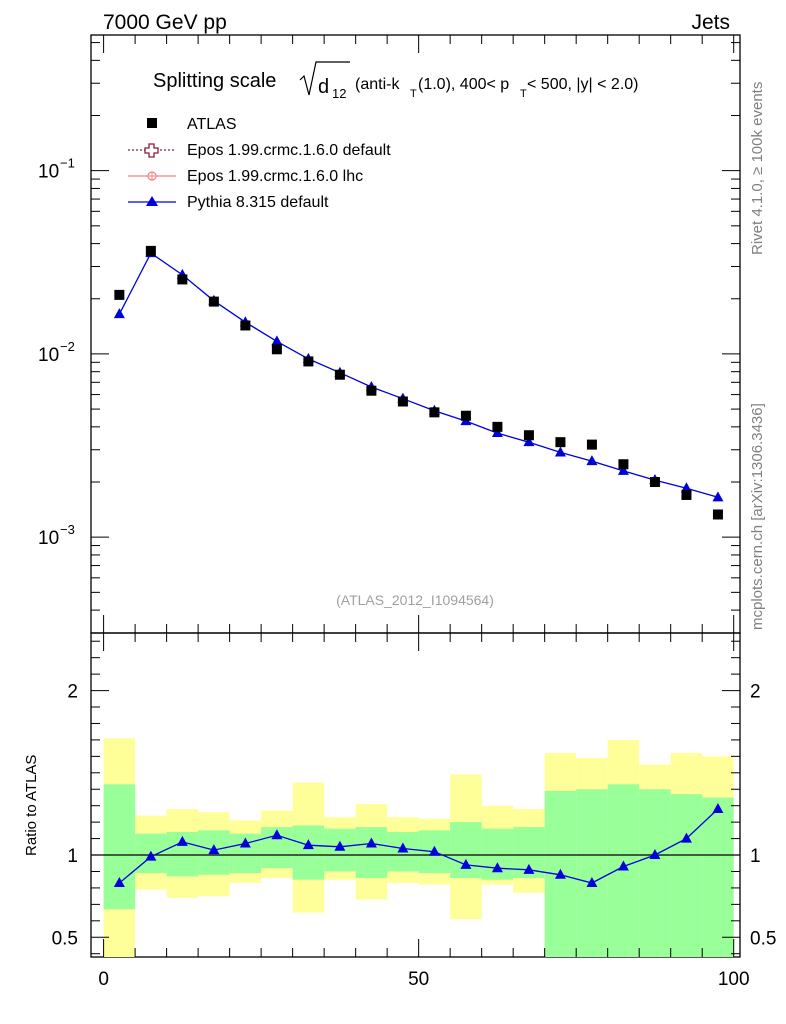  Describe the element at coordinates (757, 168) in the screenshot. I see `rivet-label: Rivet 4.1.0, ≥ 100k events` at that location.